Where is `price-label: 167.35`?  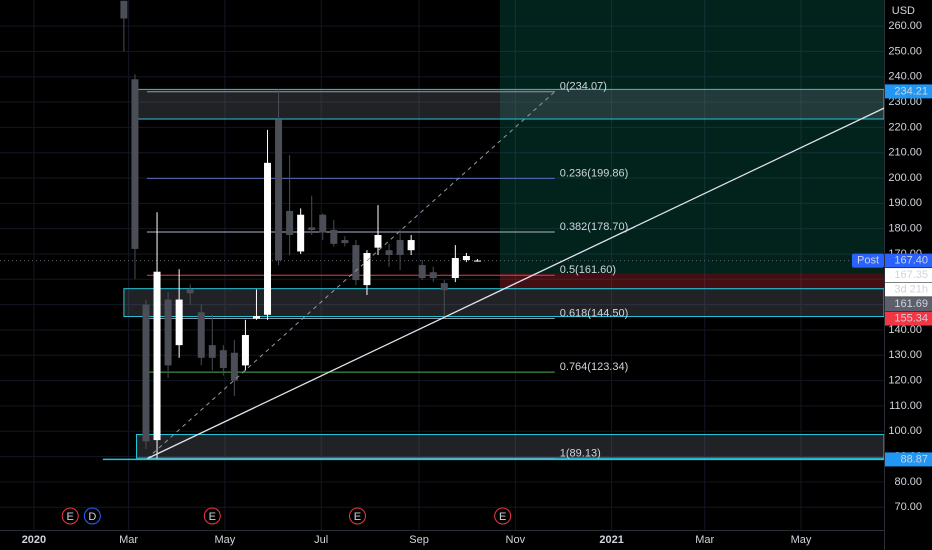 price-label: 167.35 is located at coordinates (911, 275).